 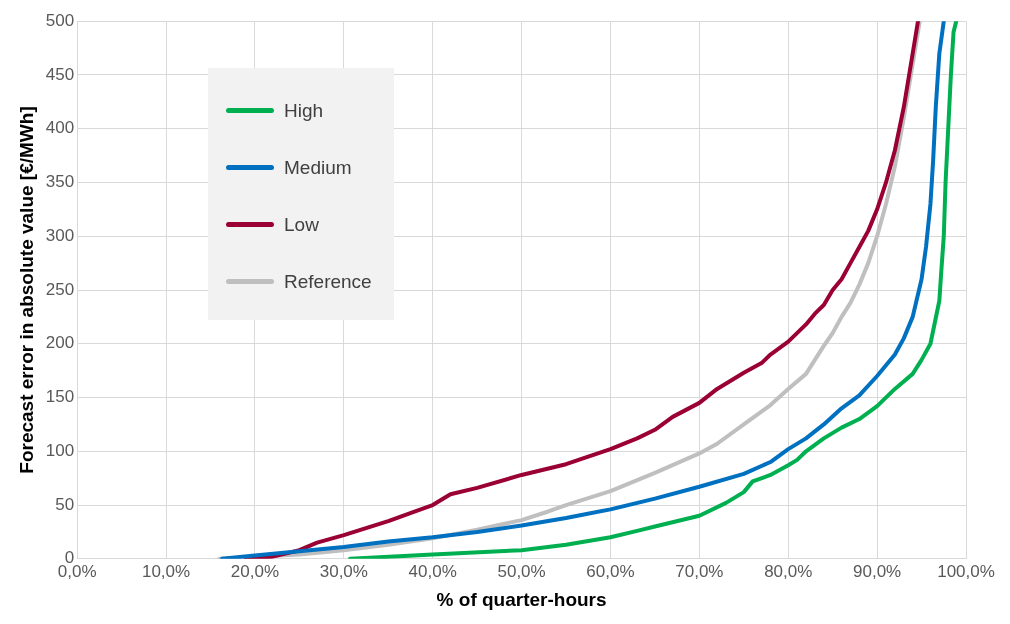 What do you see at coordinates (301, 224) in the screenshot?
I see `legend-label: Low` at bounding box center [301, 224].